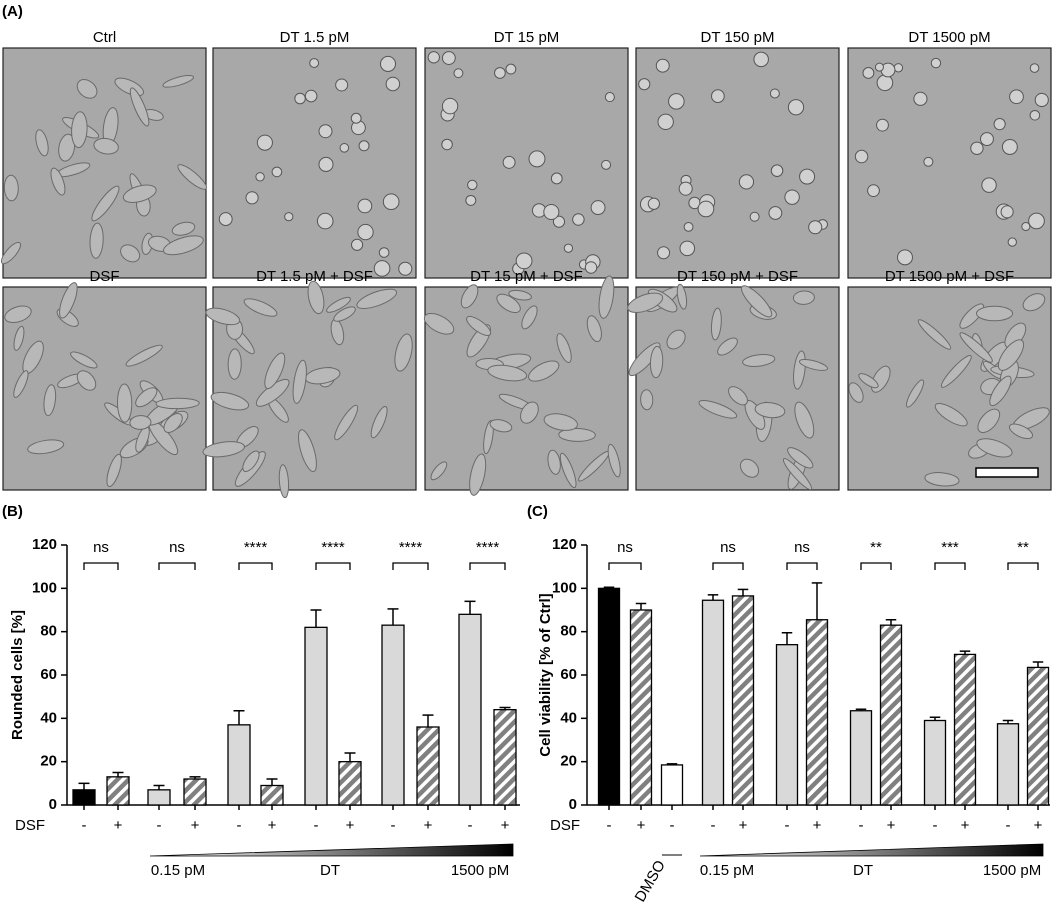 The height and width of the screenshot is (915, 1052). What do you see at coordinates (568, 761) in the screenshot?
I see `y-tick-label: 20` at bounding box center [568, 761].